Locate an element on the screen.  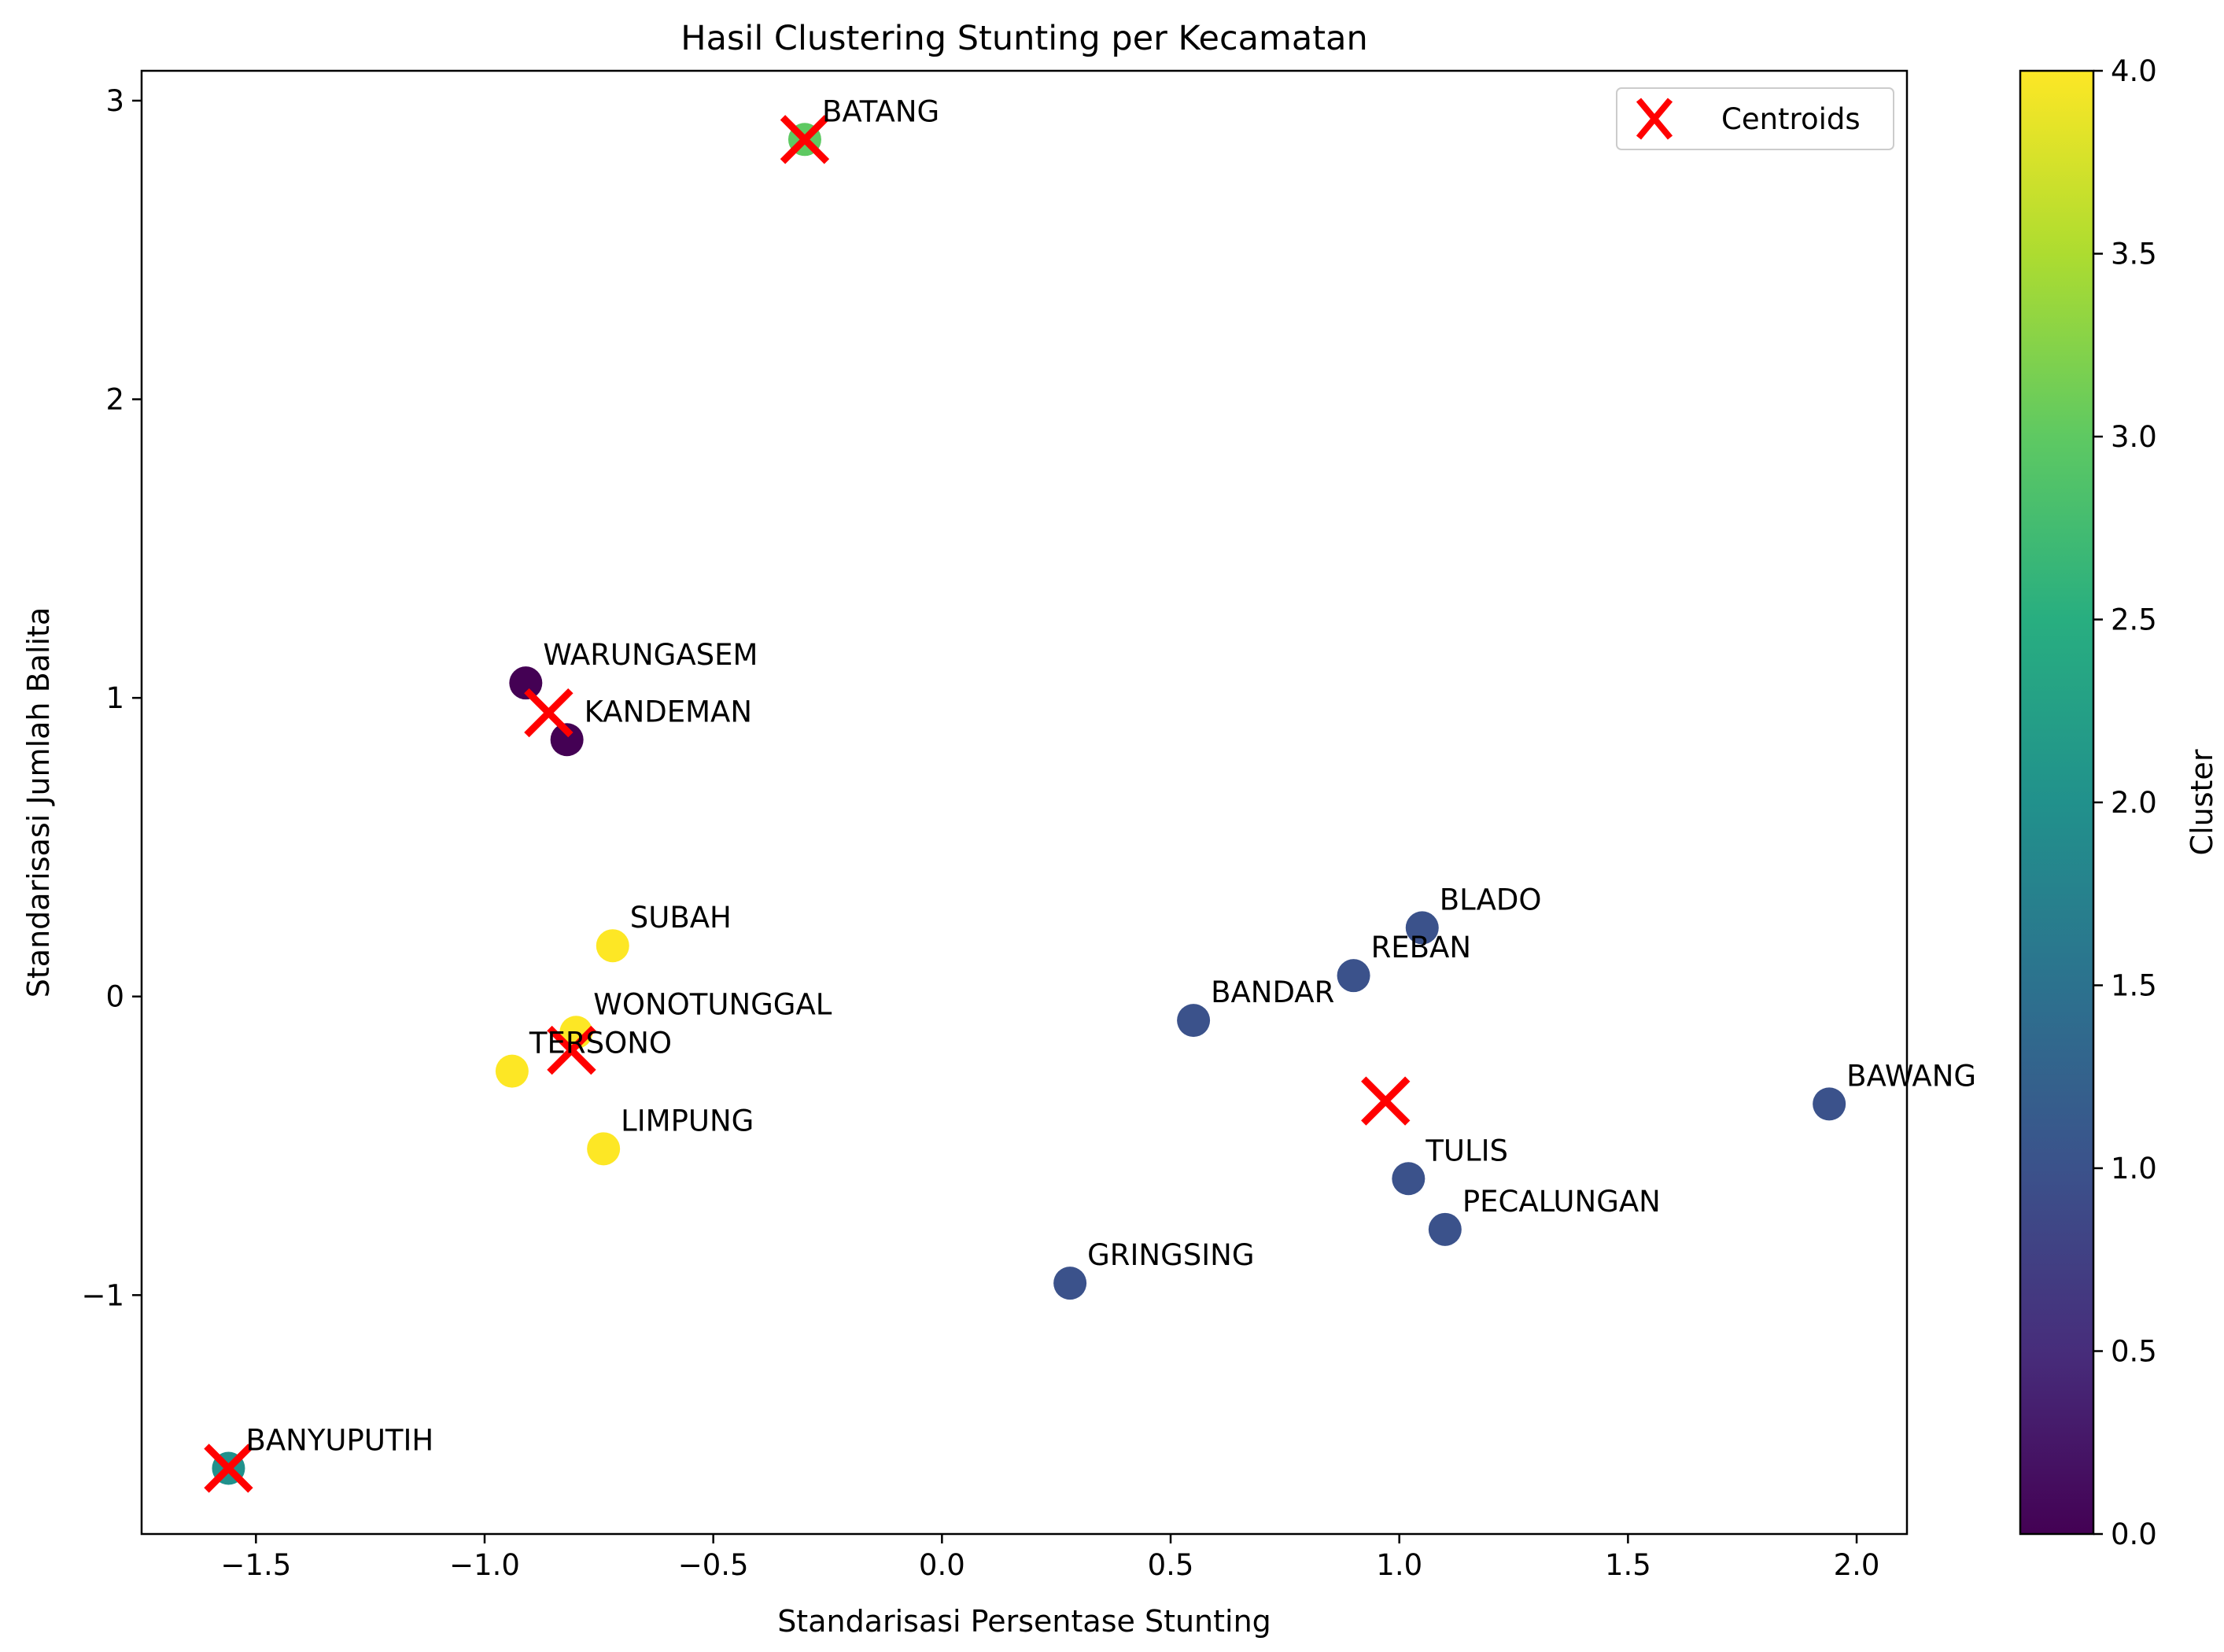
colorbar-tick-label: 3.0 is located at coordinates (2134, 437).